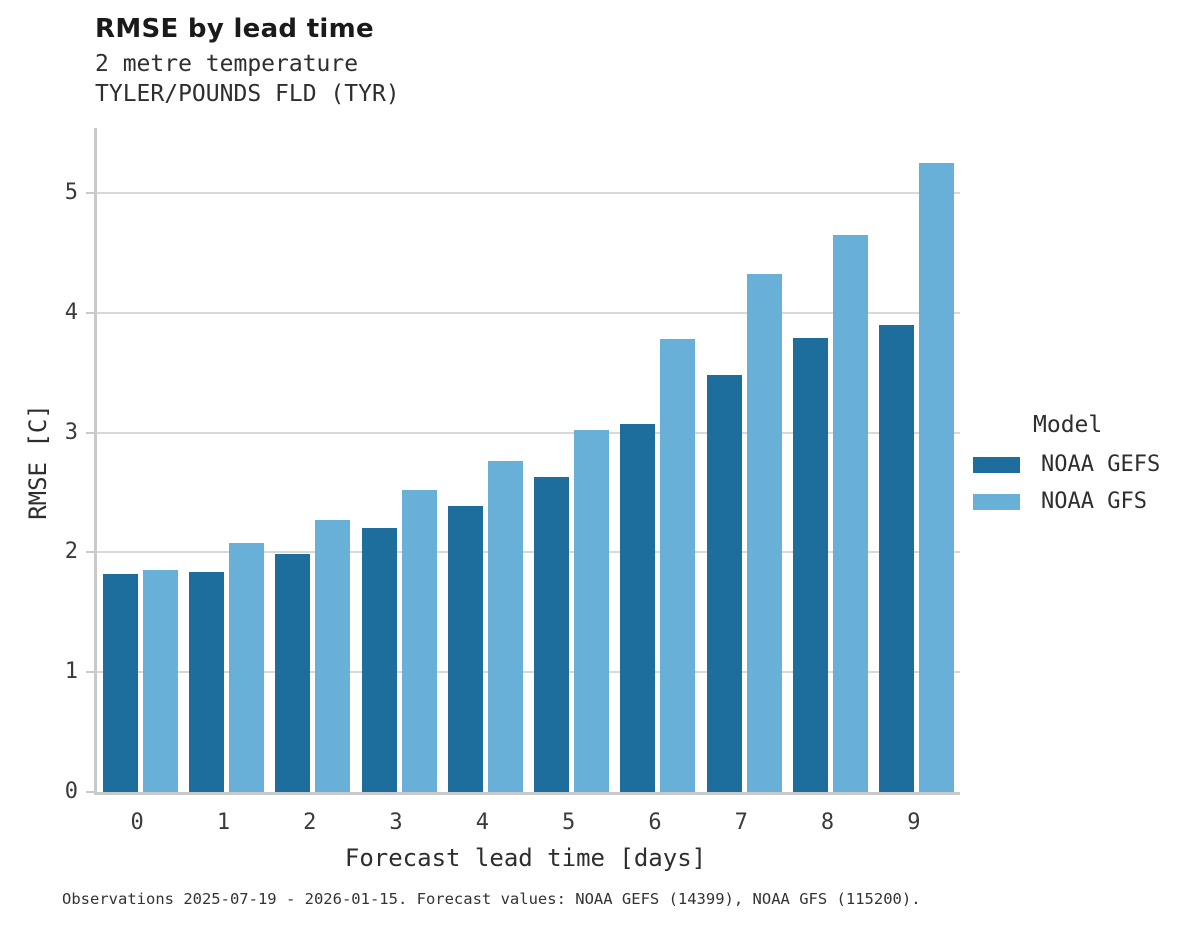 The image size is (1195, 928). What do you see at coordinates (1068, 425) in the screenshot?
I see `legend-title: Model` at bounding box center [1068, 425].